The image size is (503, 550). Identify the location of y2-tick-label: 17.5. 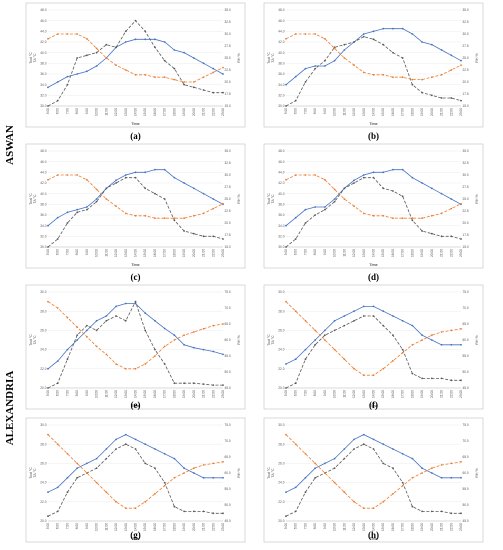
(466, 94).